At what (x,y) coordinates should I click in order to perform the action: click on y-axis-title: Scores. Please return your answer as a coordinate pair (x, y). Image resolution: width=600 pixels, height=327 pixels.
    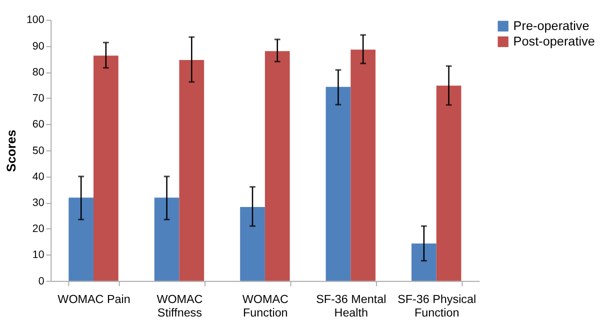
    Looking at the image, I should click on (11, 151).